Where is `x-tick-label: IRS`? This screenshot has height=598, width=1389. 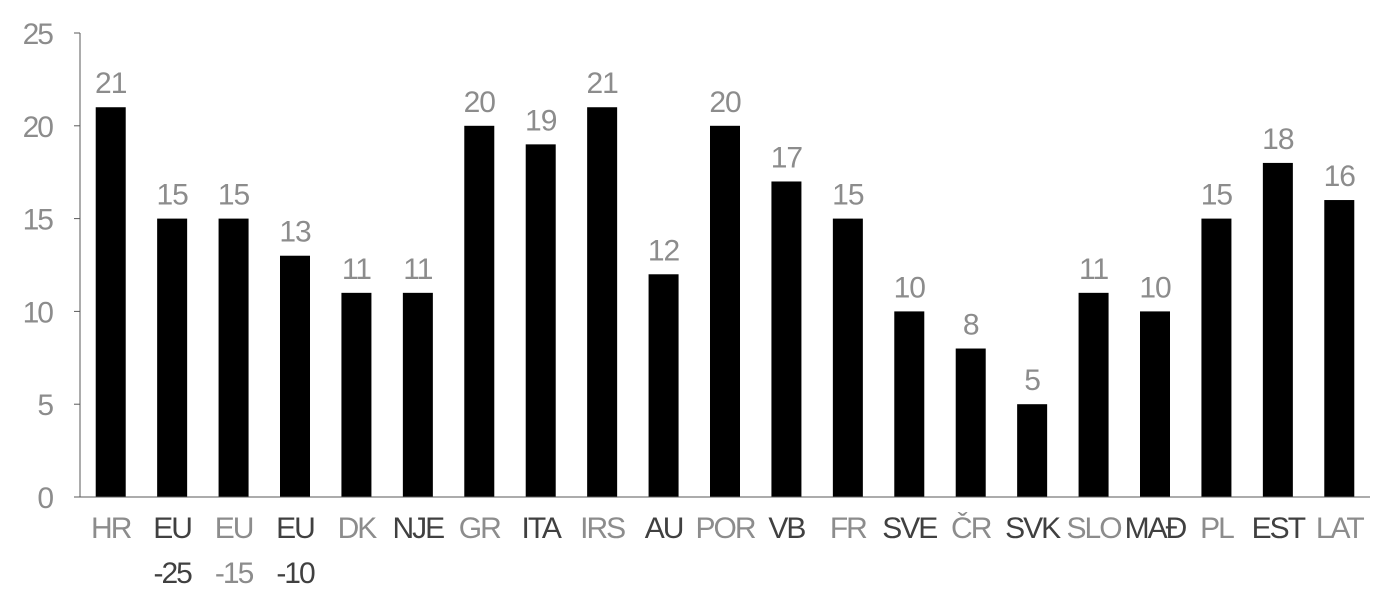 x-tick-label: IRS is located at coordinates (602, 528).